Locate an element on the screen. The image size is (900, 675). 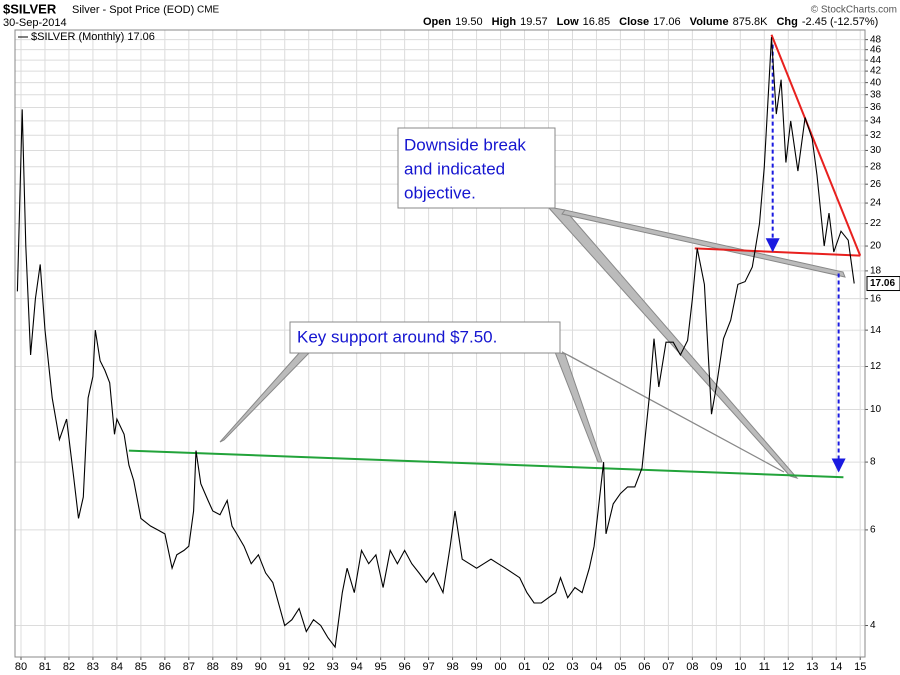
y-tick-label: 10 is located at coordinates (876, 409).